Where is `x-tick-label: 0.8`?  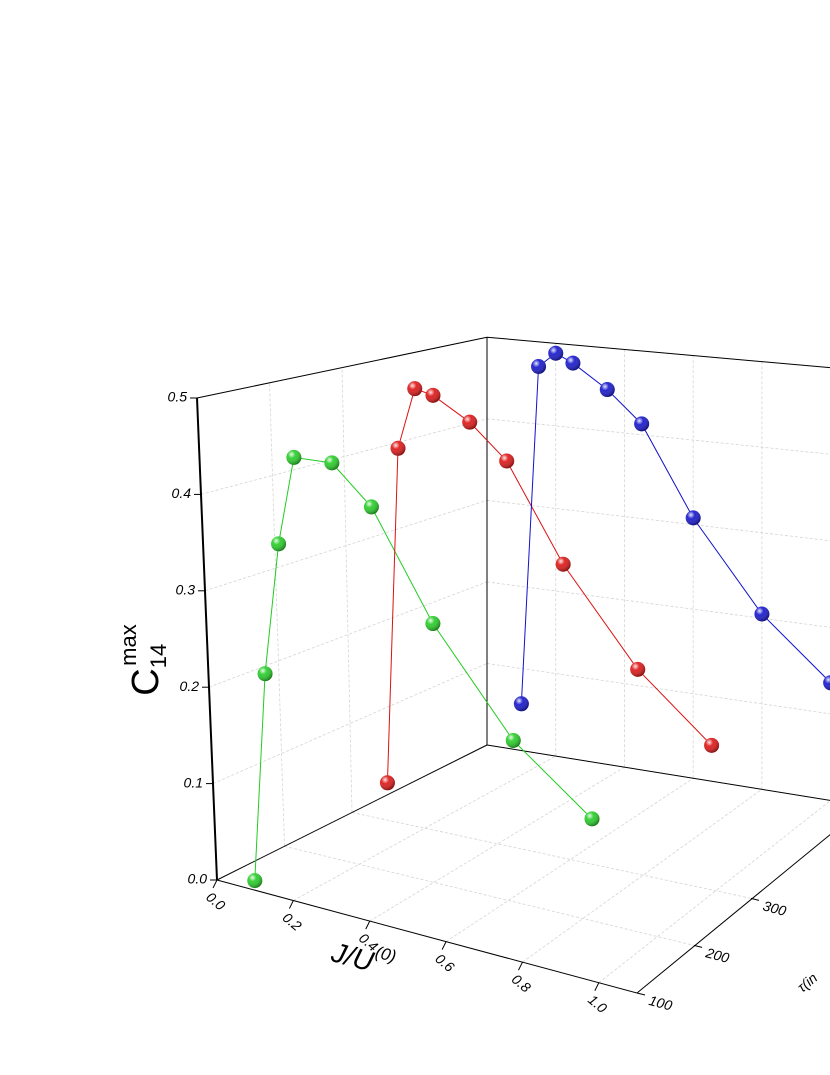 x-tick-label: 0.8 is located at coordinates (521, 983).